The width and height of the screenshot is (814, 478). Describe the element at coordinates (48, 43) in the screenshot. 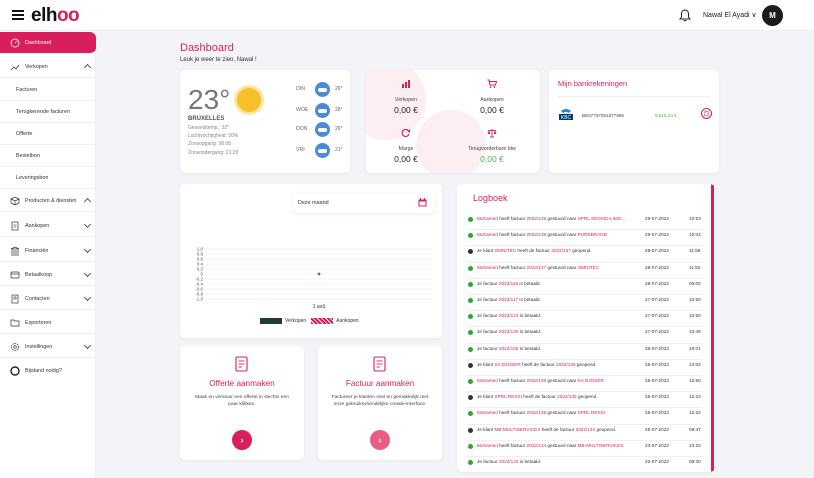

I see `sidebar-item-dashboard: Dashboard` at that location.